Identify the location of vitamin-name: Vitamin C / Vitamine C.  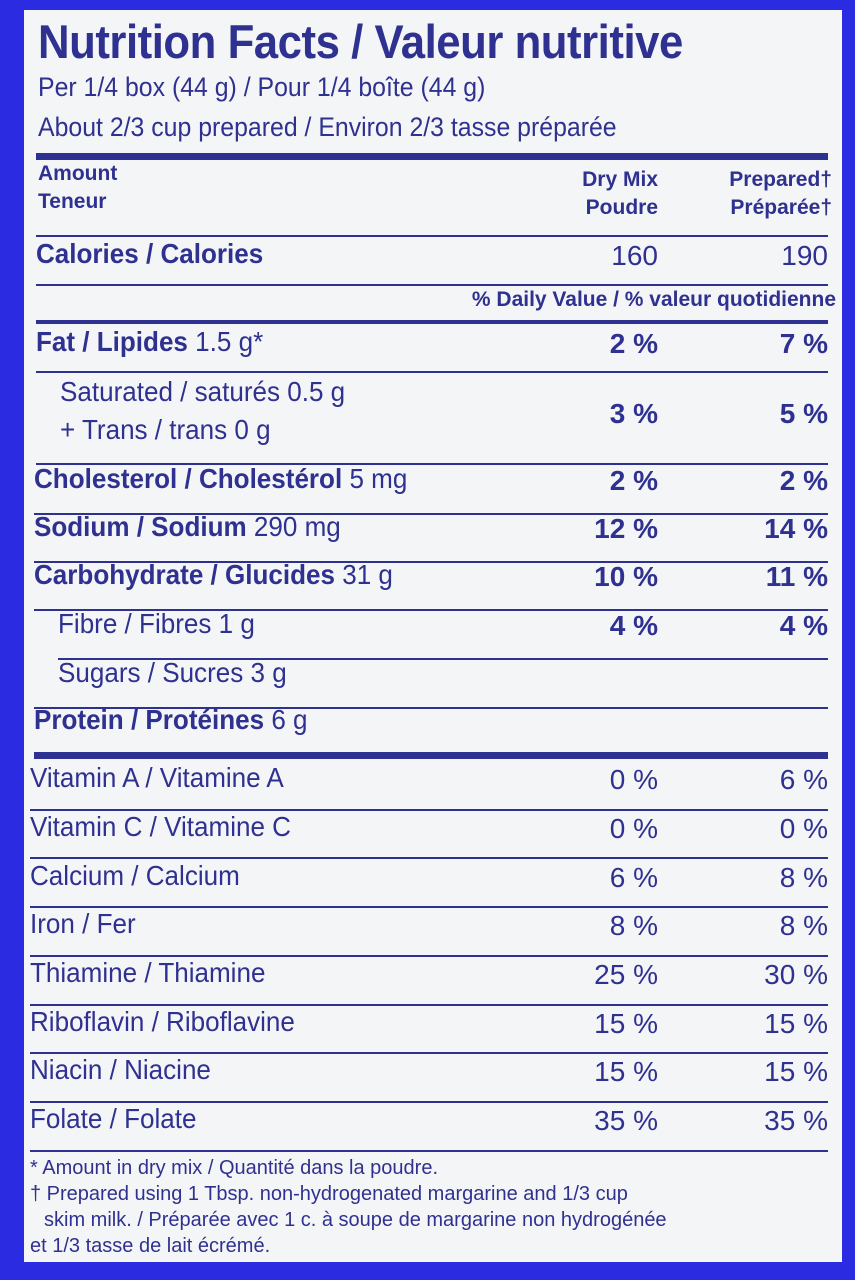
(160, 826).